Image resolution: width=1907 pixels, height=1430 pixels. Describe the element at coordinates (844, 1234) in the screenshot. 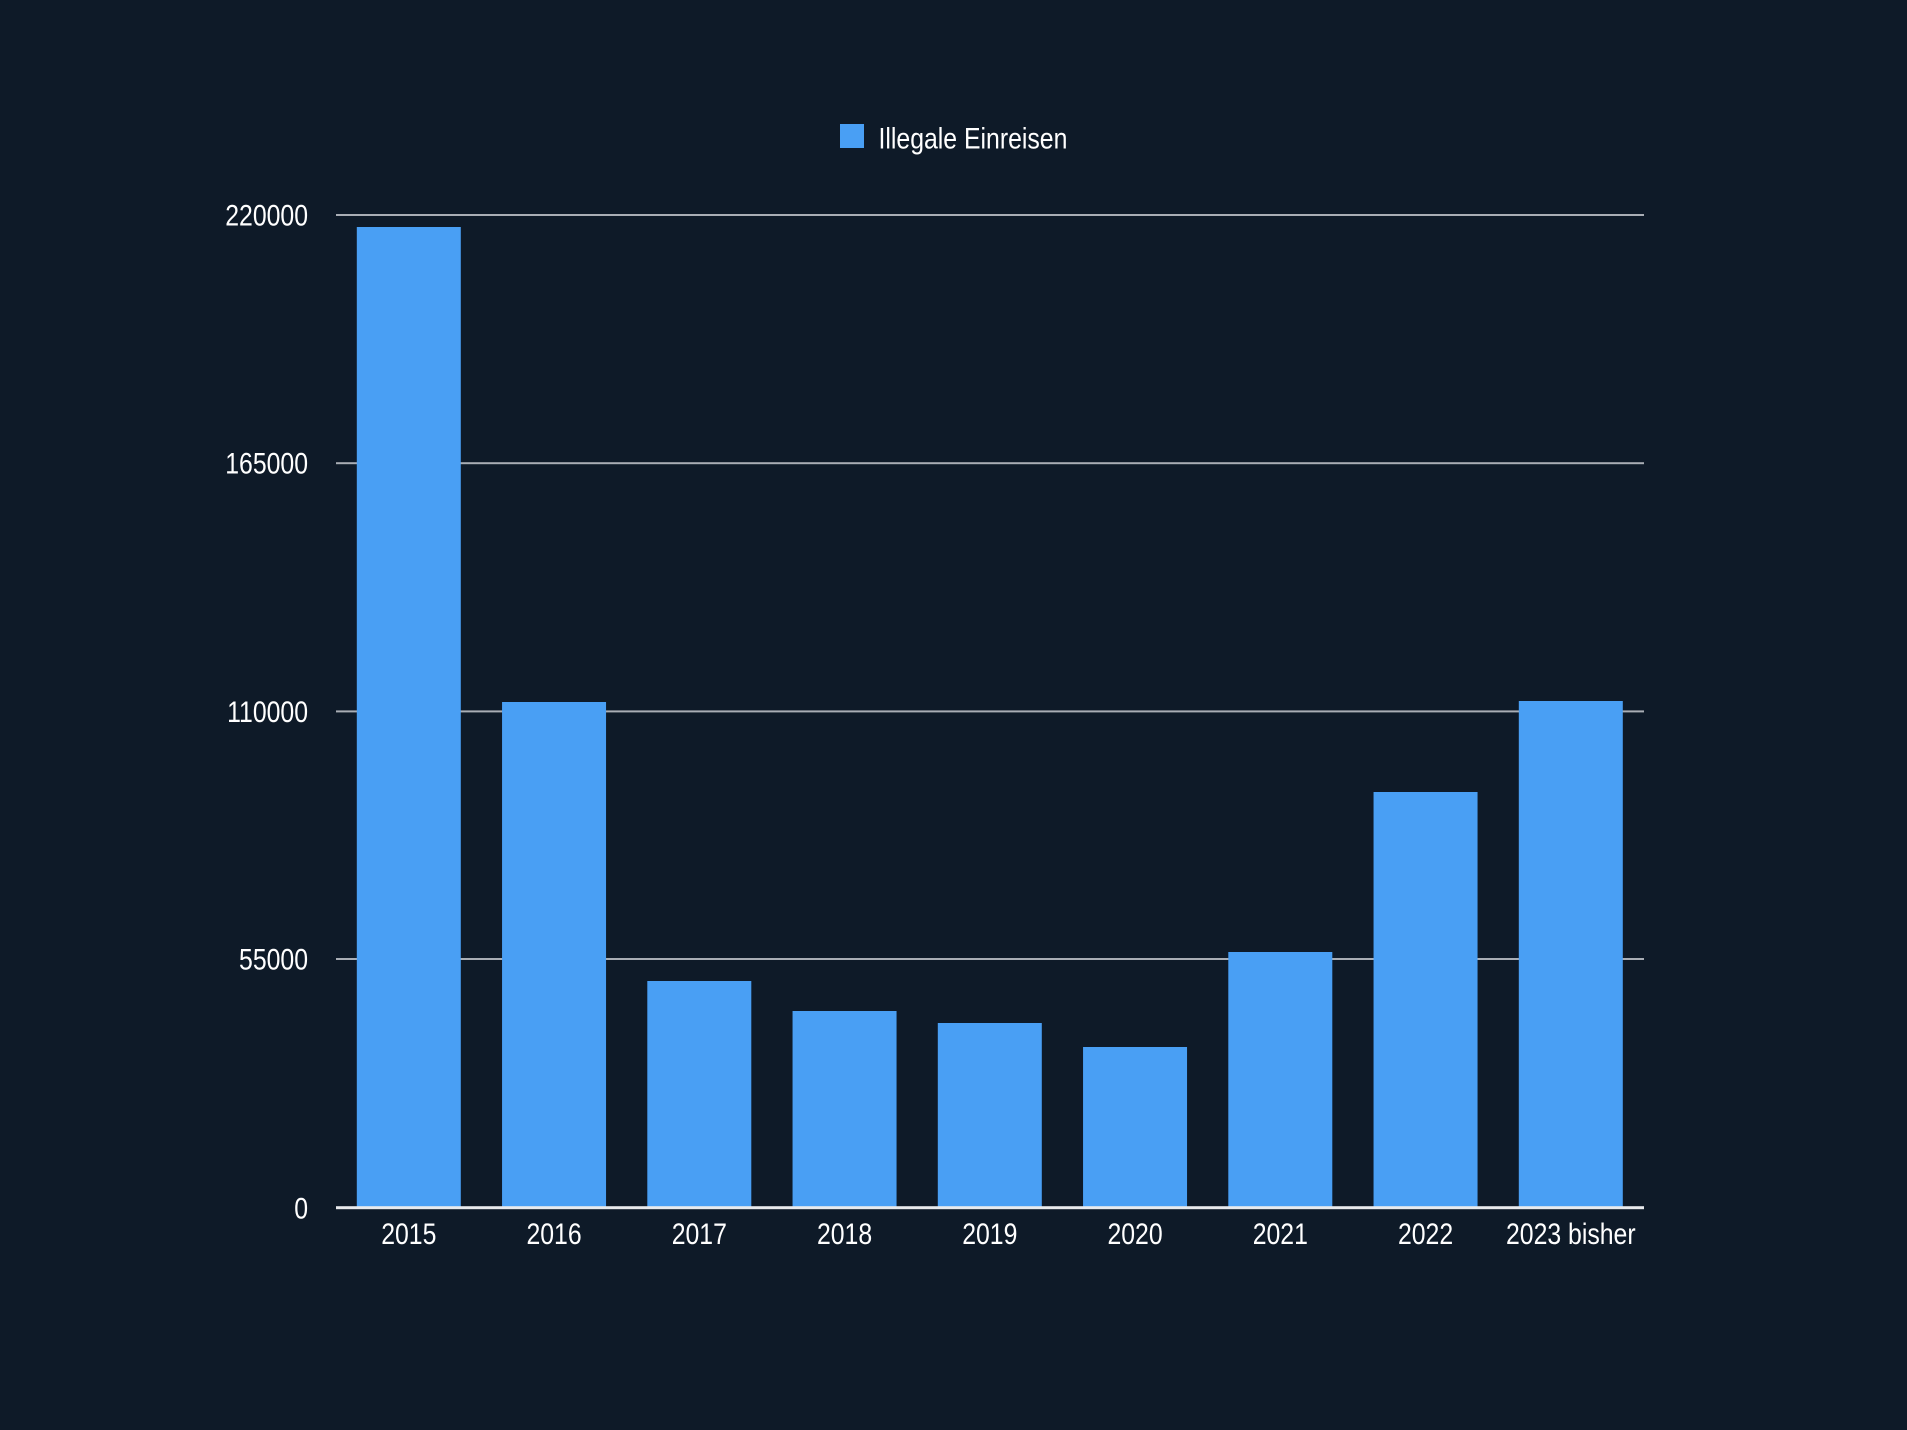

I see `svg-text: 2018` at that location.